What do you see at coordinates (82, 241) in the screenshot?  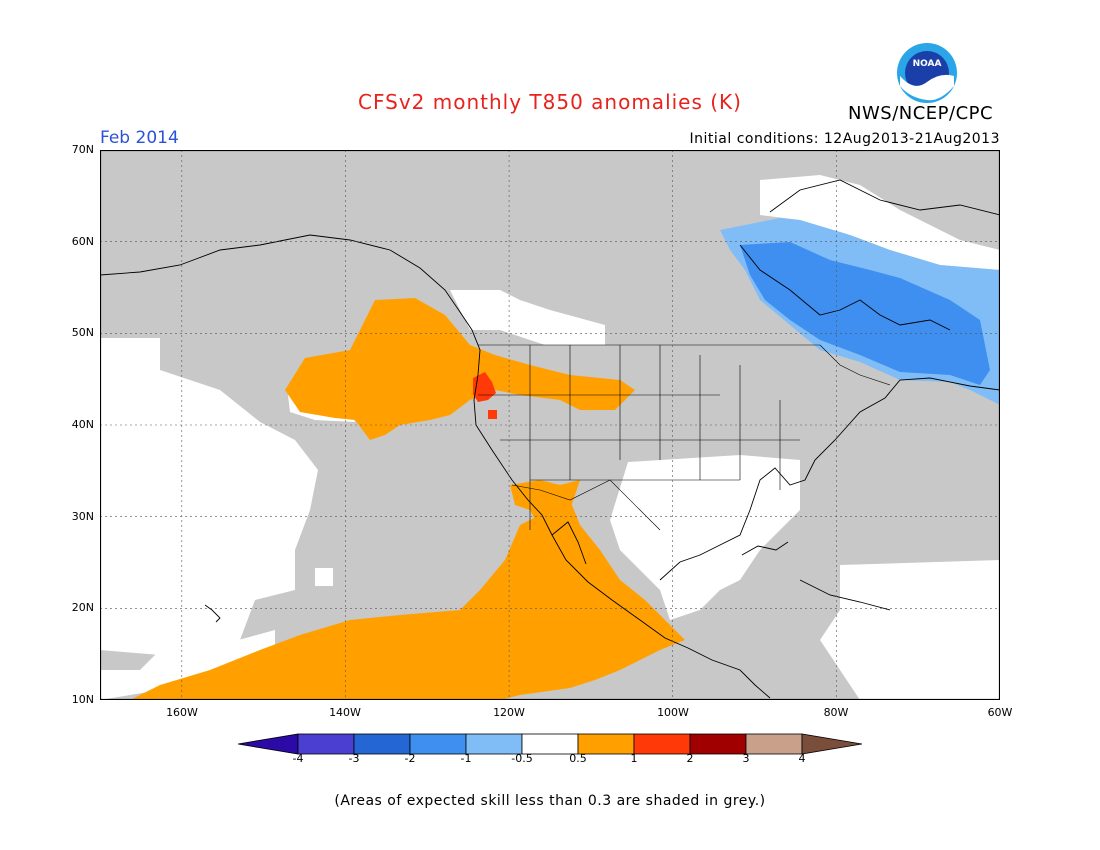 I see `lat-label: 60N` at bounding box center [82, 241].